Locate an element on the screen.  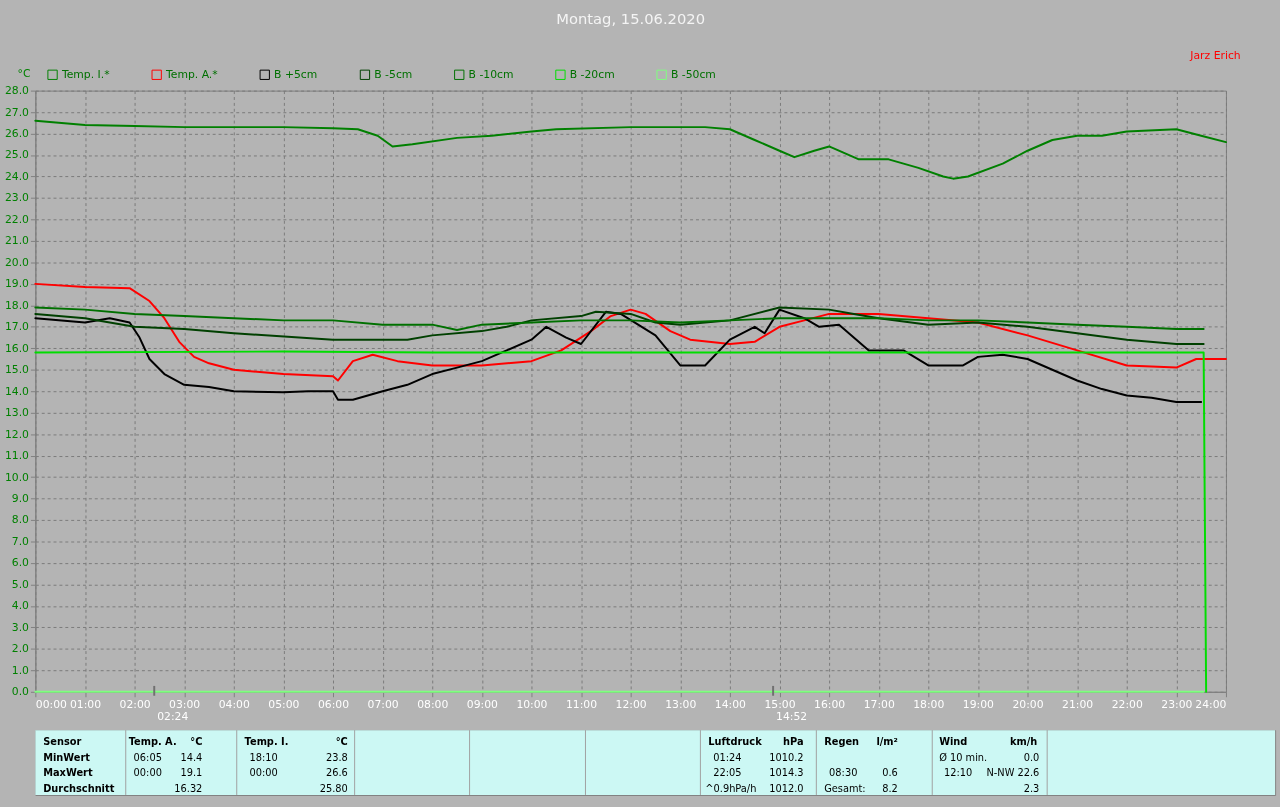
x-tick-label: 16:00 is located at coordinates (830, 705).